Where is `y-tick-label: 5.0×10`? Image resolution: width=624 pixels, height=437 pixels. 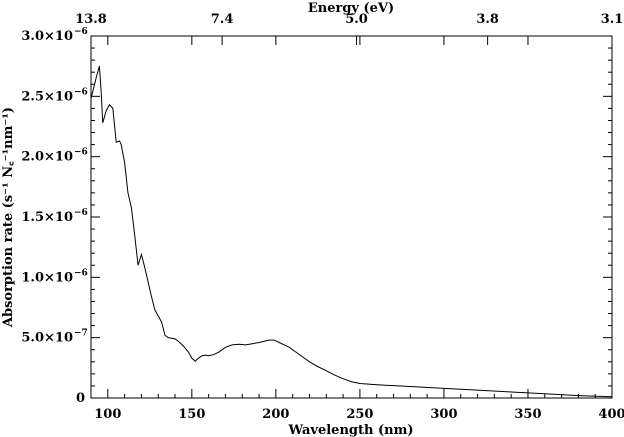
y-tick-label: 5.0×10 is located at coordinates (47, 338).